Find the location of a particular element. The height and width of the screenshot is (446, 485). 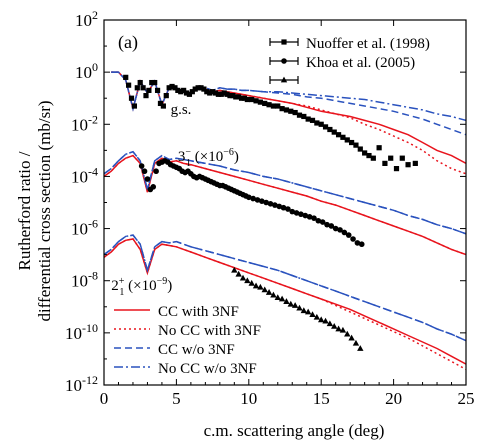

legend-curve-label: No CC with 3NF is located at coordinates (209, 331).